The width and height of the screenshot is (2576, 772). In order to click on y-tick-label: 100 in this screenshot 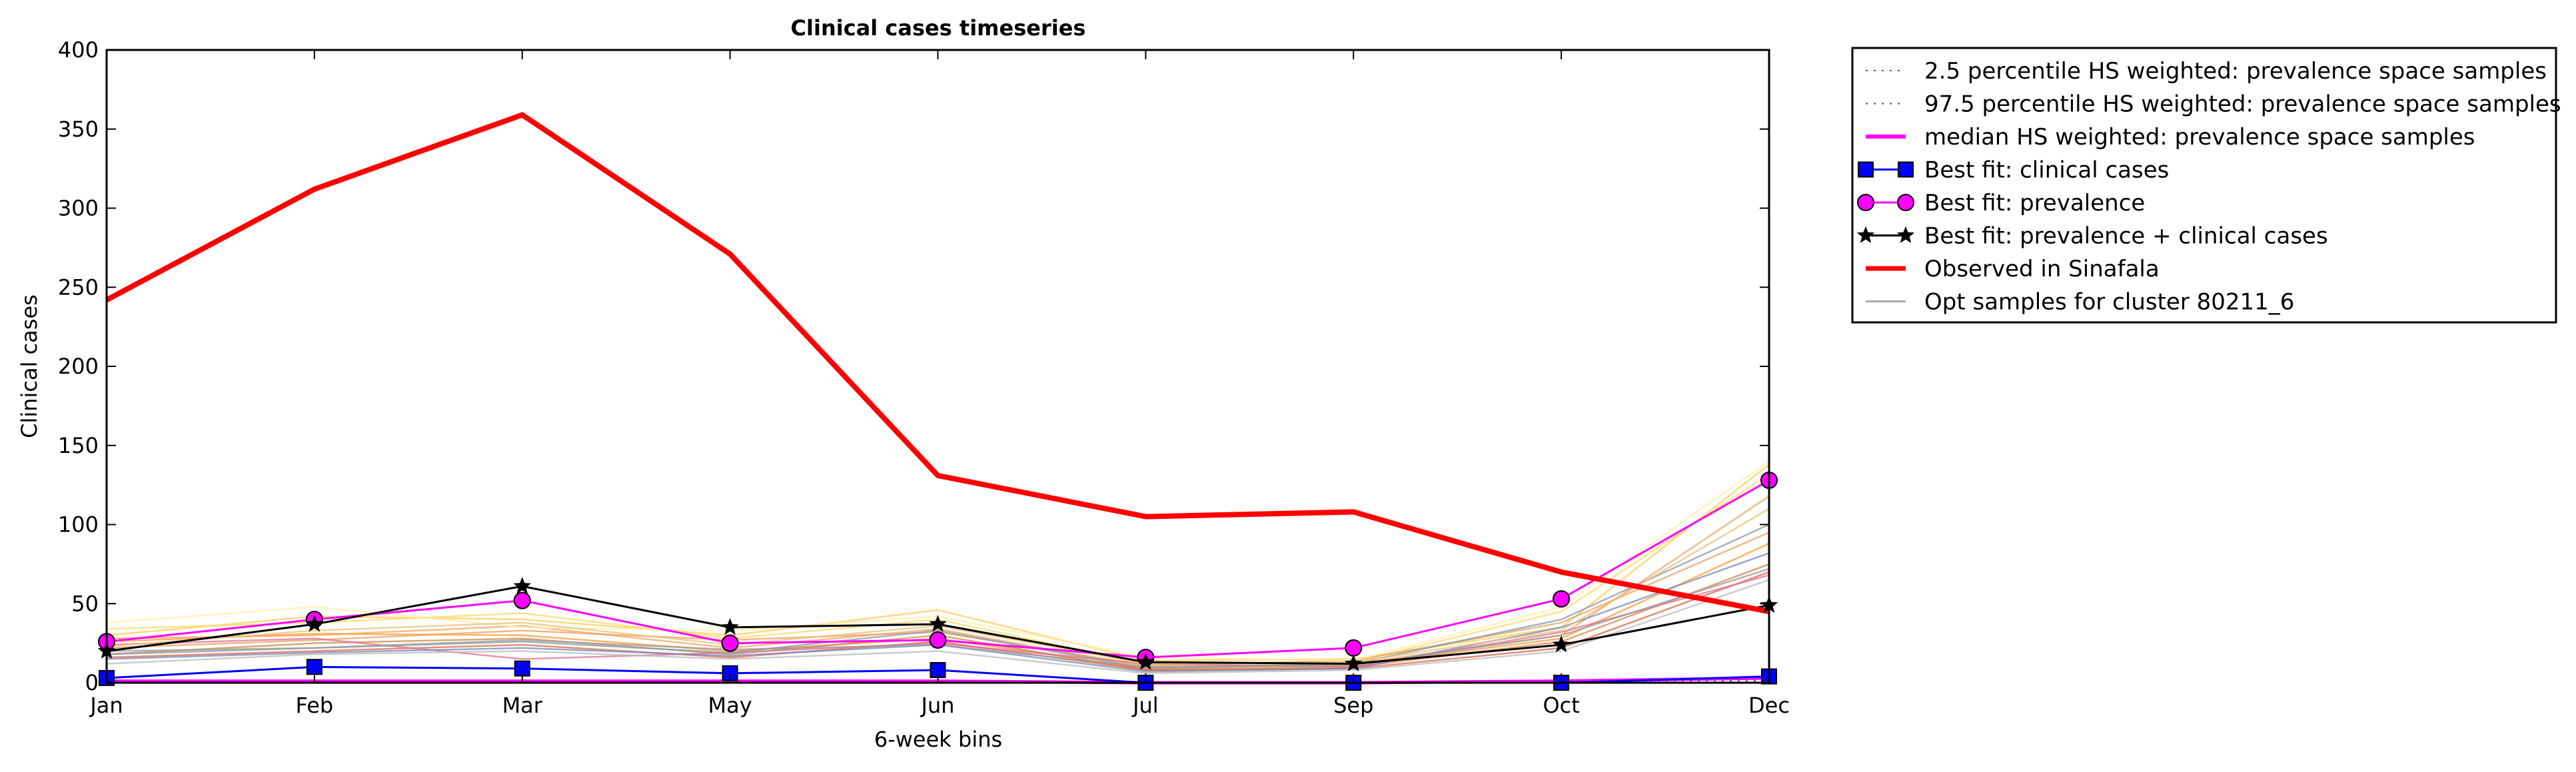, I will do `click(78, 525)`.